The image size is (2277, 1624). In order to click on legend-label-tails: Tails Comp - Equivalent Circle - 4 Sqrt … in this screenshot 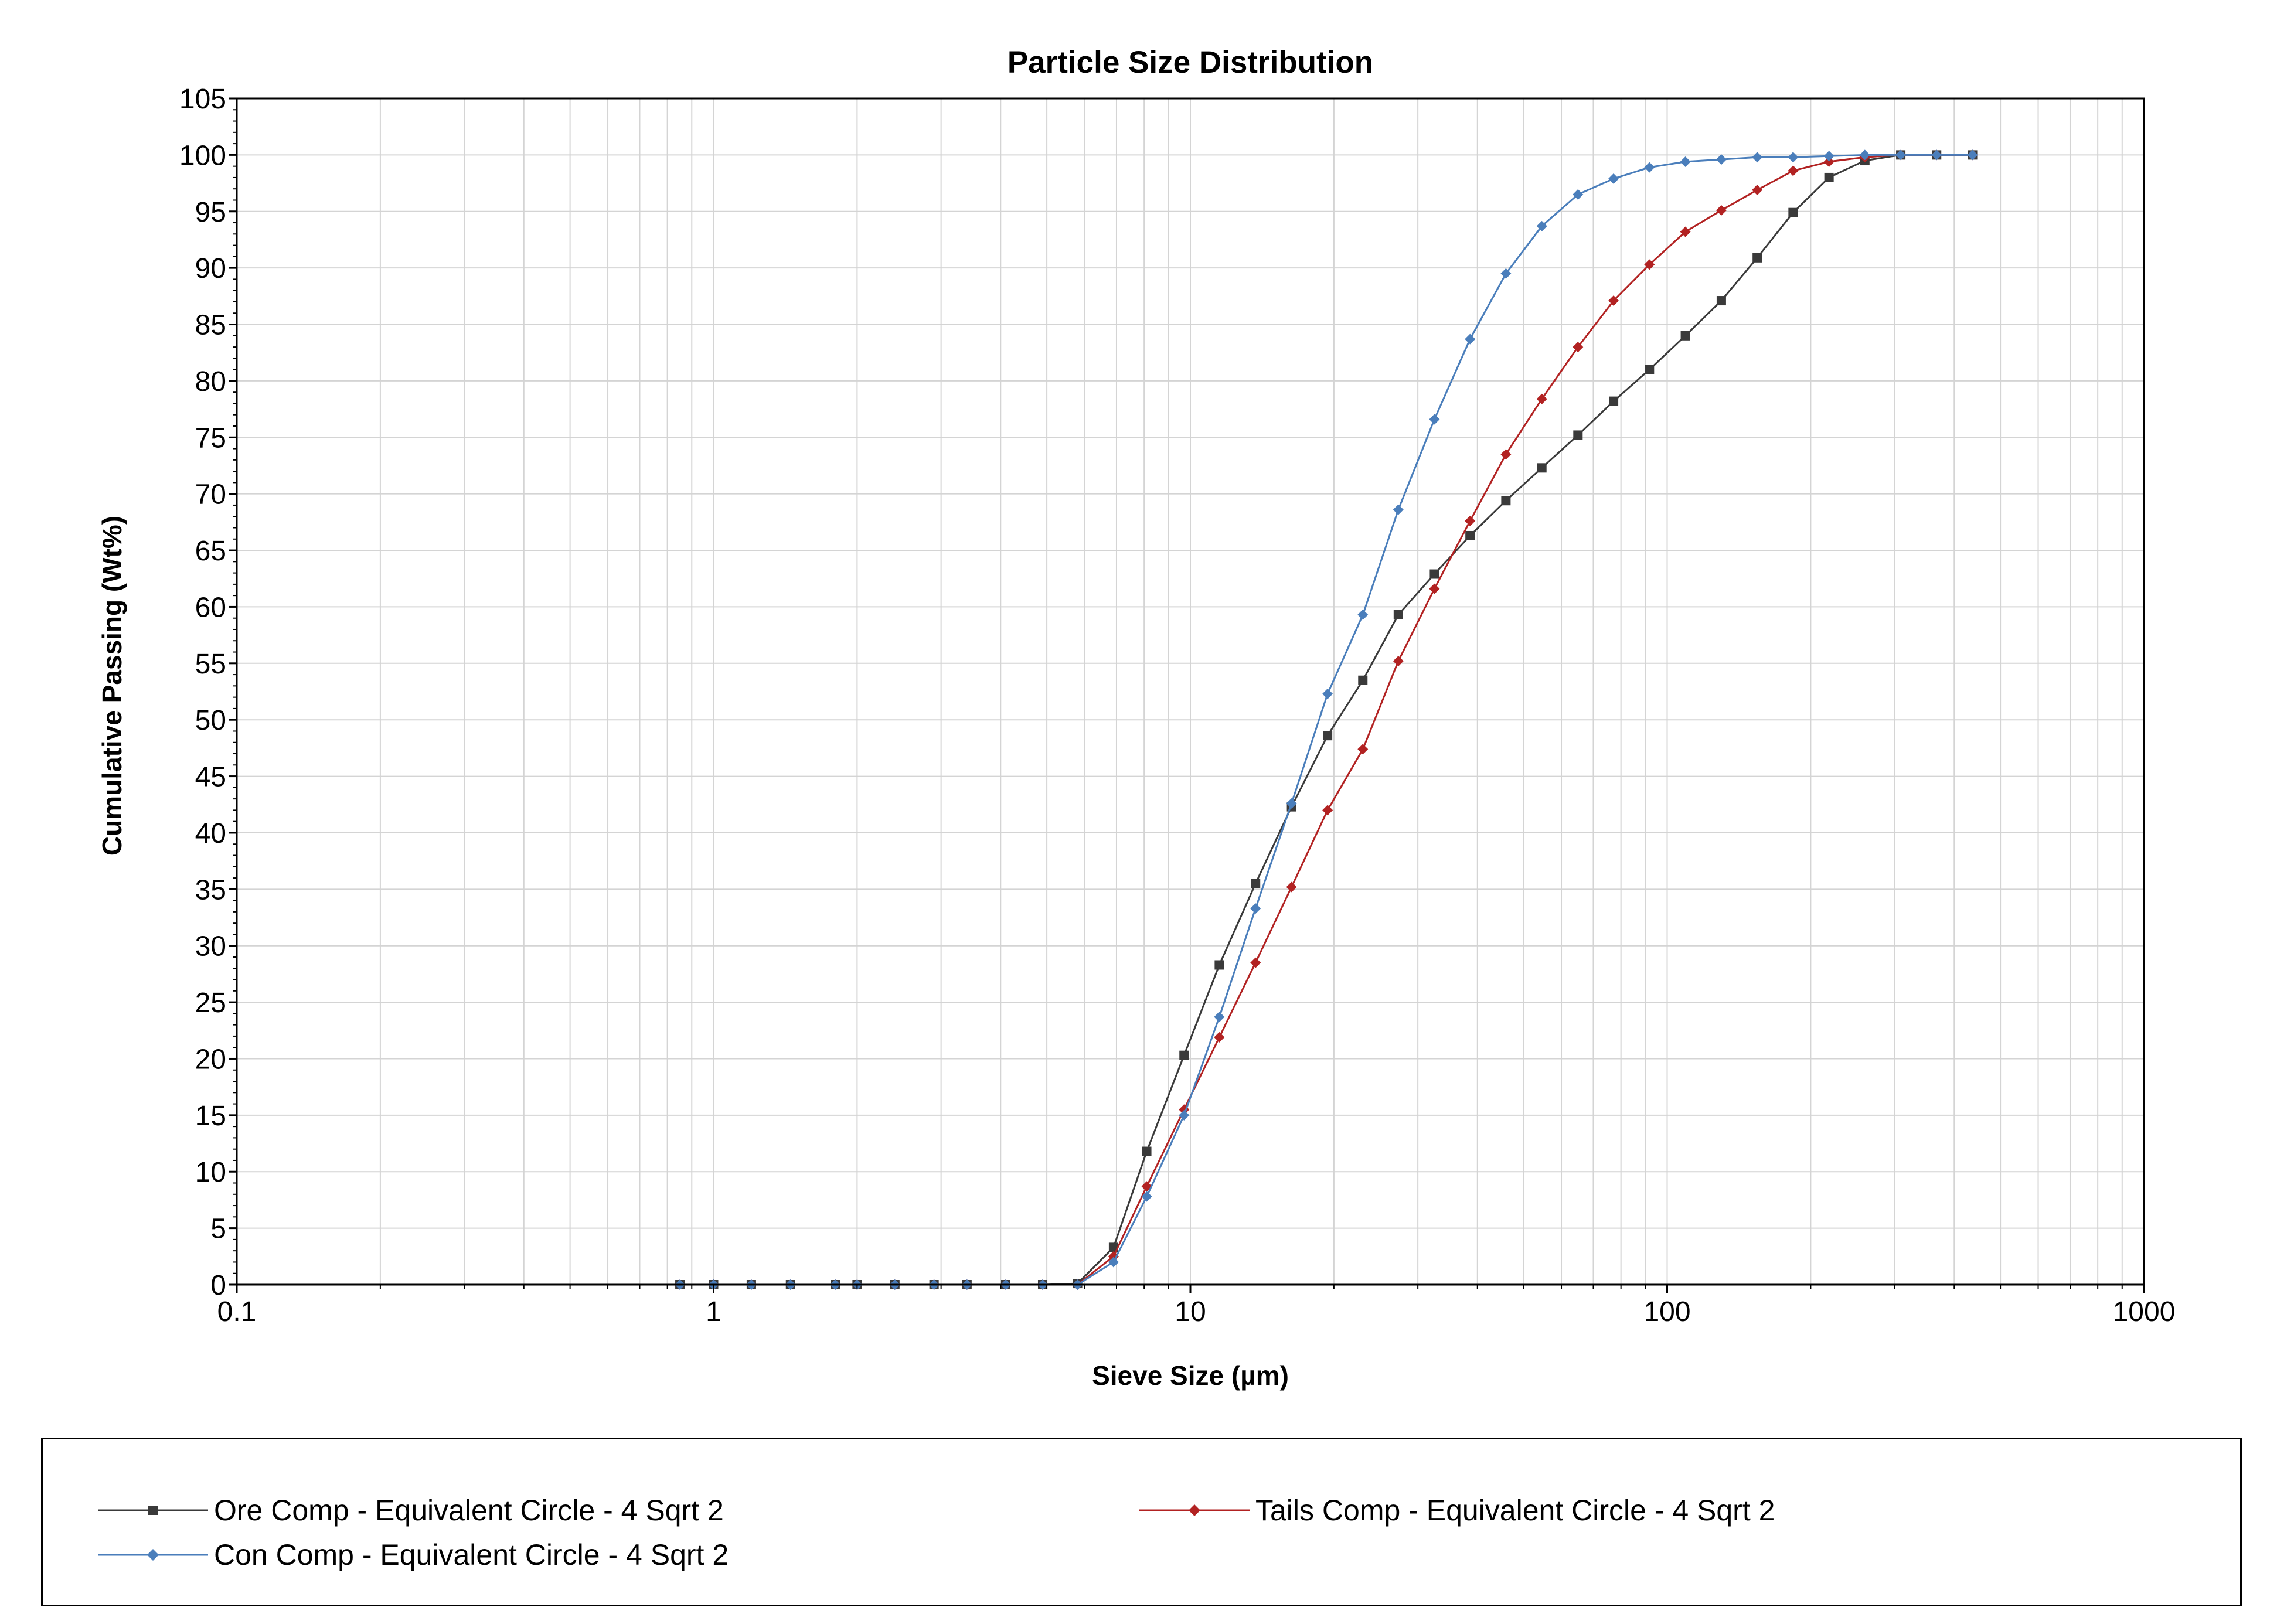, I will do `click(1515, 1510)`.